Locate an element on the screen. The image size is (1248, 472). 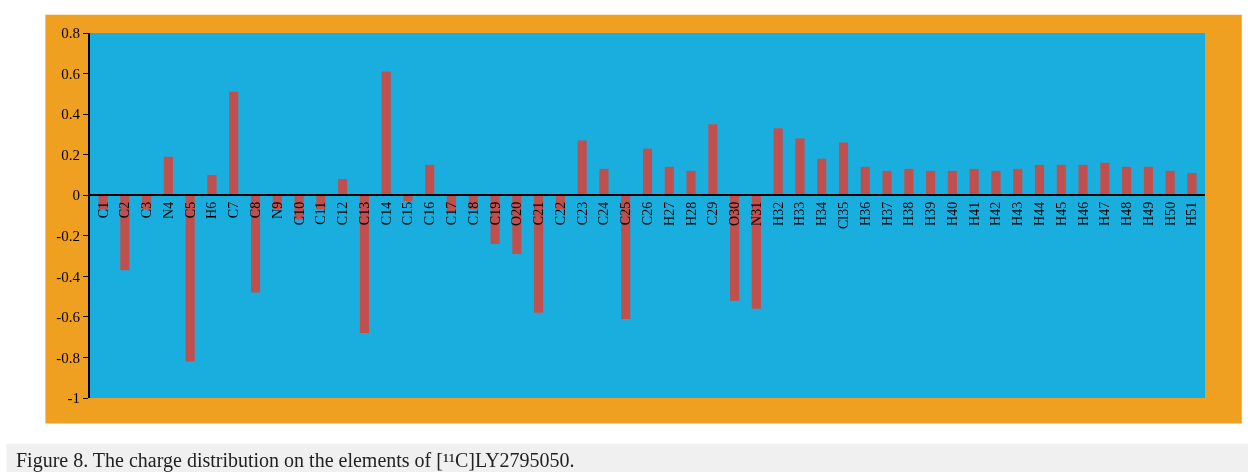
x-tick-label: H38 is located at coordinates (909, 213).